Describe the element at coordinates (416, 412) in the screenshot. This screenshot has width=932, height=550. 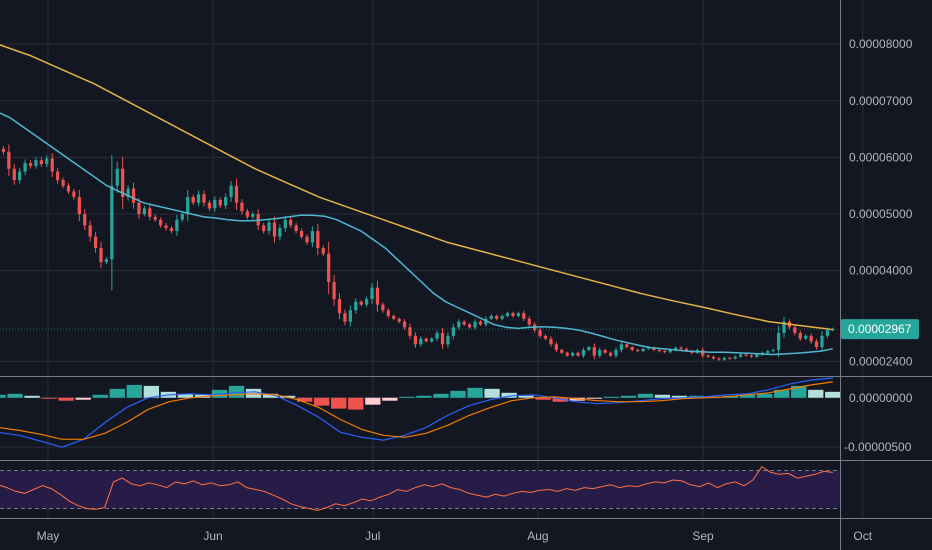
I see `macd-line` at that location.